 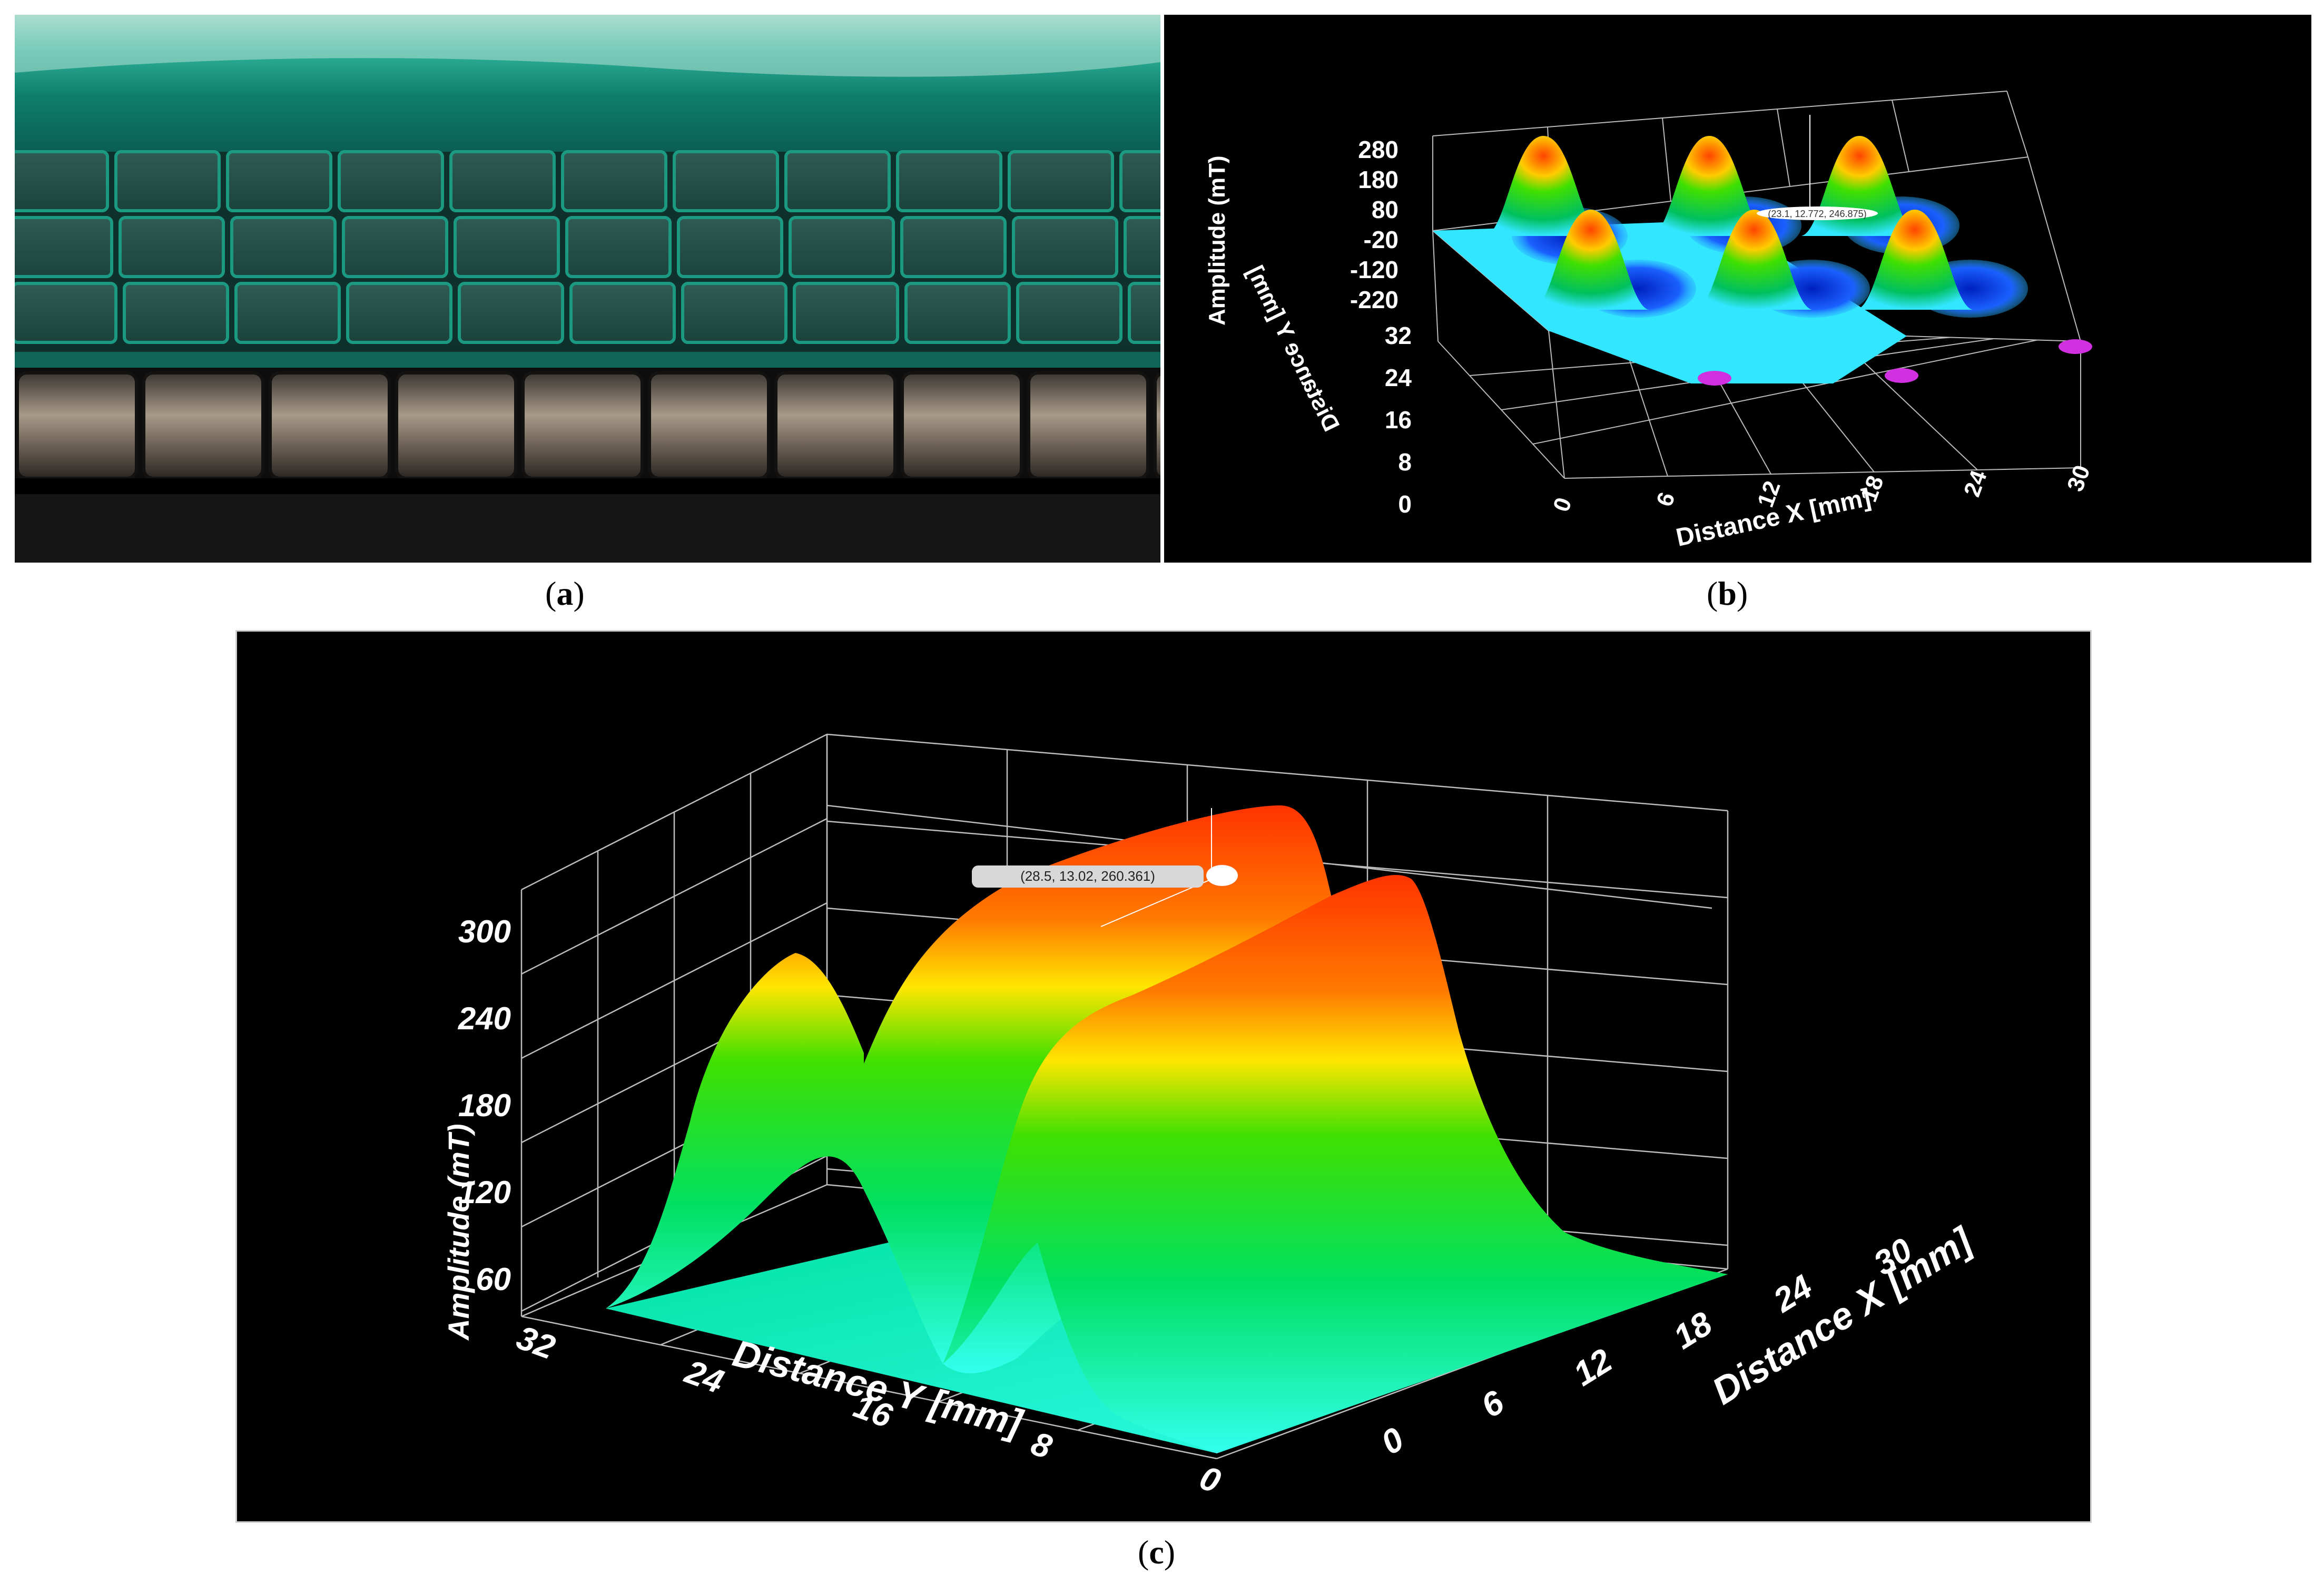 I want to click on z-tick-label: -20, so click(x=1382, y=239).